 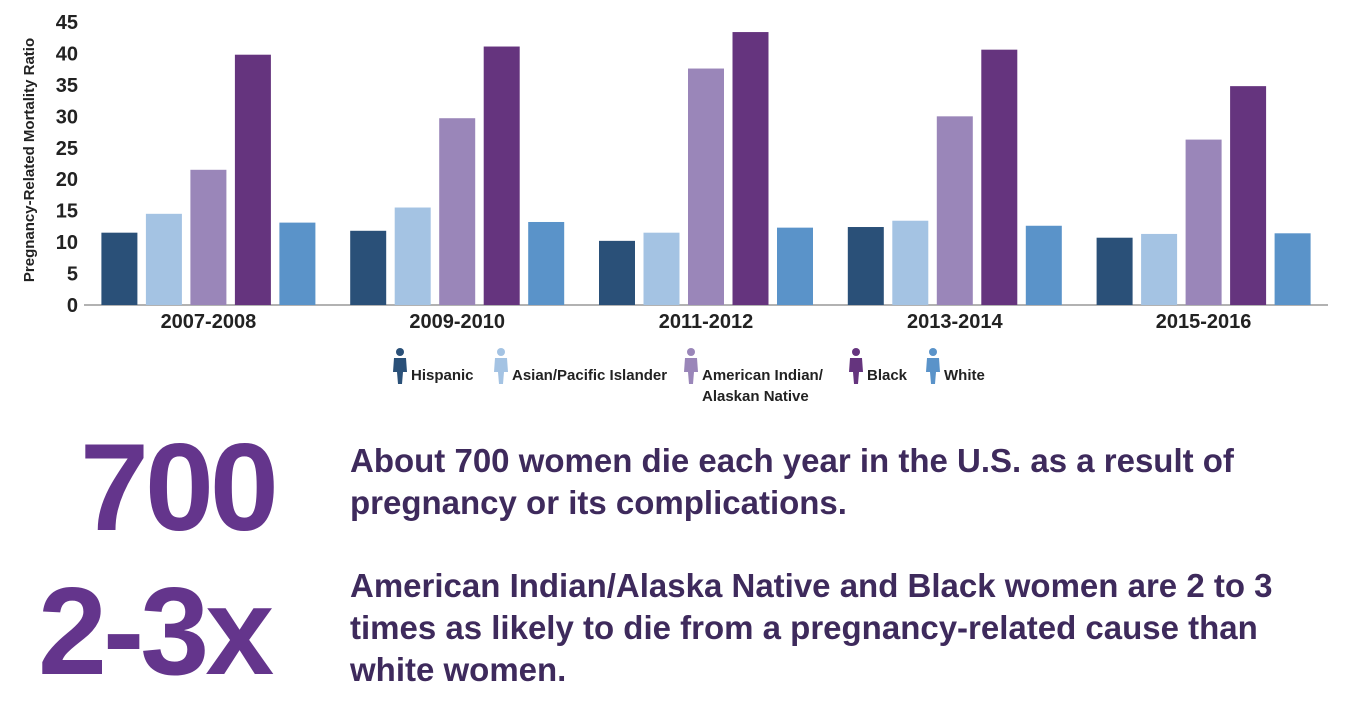 I want to click on bar-white-2013-2014, so click(x=1043, y=265).